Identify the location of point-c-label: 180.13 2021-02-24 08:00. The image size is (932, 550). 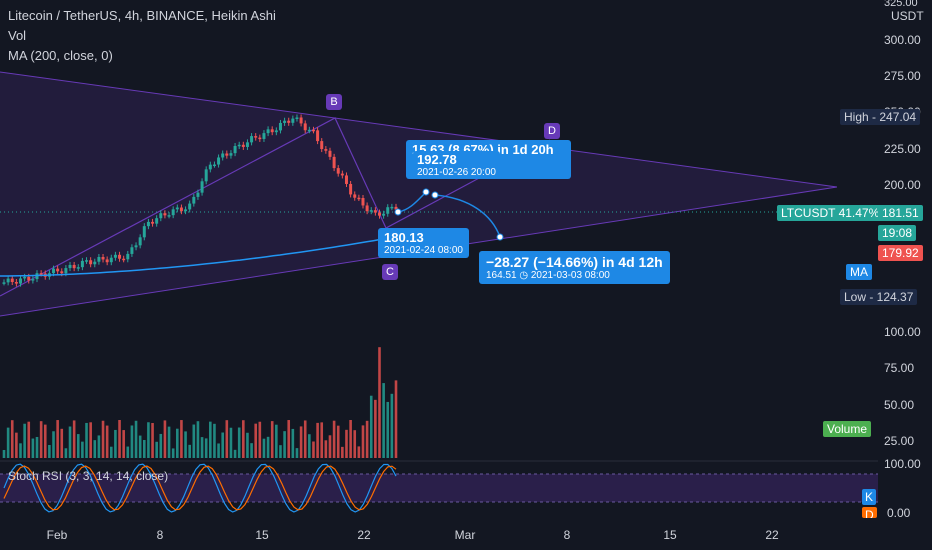
(423, 243).